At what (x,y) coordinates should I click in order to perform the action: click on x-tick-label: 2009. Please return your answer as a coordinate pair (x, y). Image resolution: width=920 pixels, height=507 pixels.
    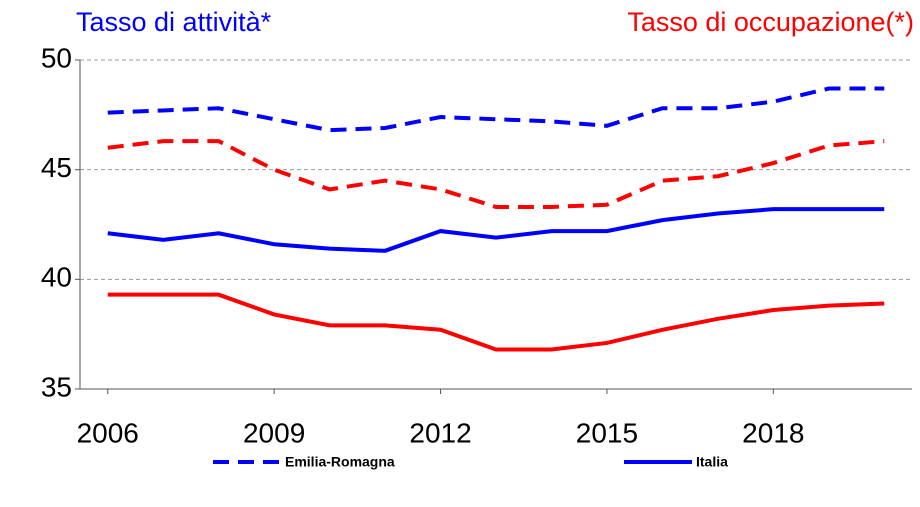
    Looking at the image, I should click on (274, 432).